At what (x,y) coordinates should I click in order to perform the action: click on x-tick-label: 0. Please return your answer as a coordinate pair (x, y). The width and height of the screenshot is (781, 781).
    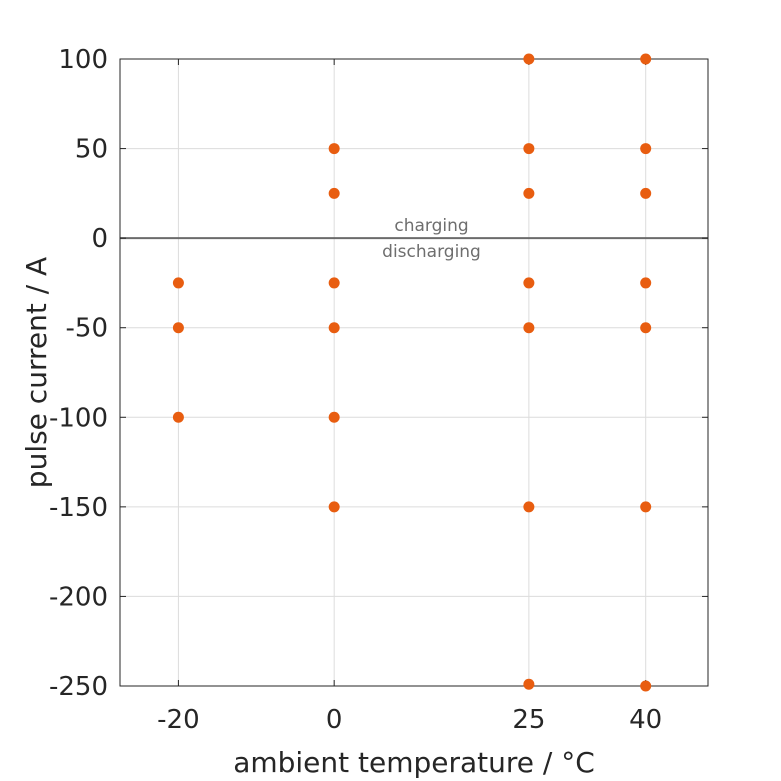
    Looking at the image, I should click on (334, 720).